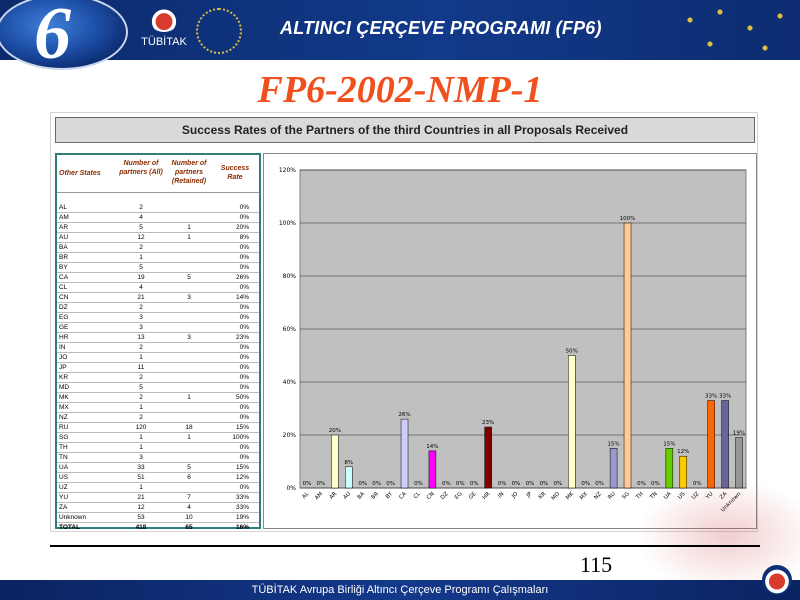 This screenshot has height=600, width=800. Describe the element at coordinates (64, 227) in the screenshot. I see `cell-country: AR` at that location.